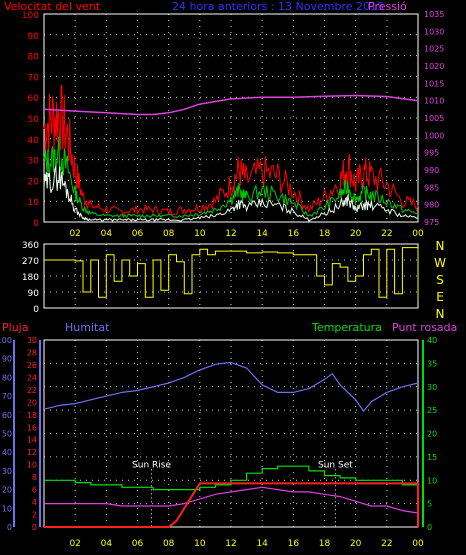 Image resolution: width=466 pixels, height=555 pixels. Describe the element at coordinates (440, 297) in the screenshot. I see `direction-letter: E` at that location.